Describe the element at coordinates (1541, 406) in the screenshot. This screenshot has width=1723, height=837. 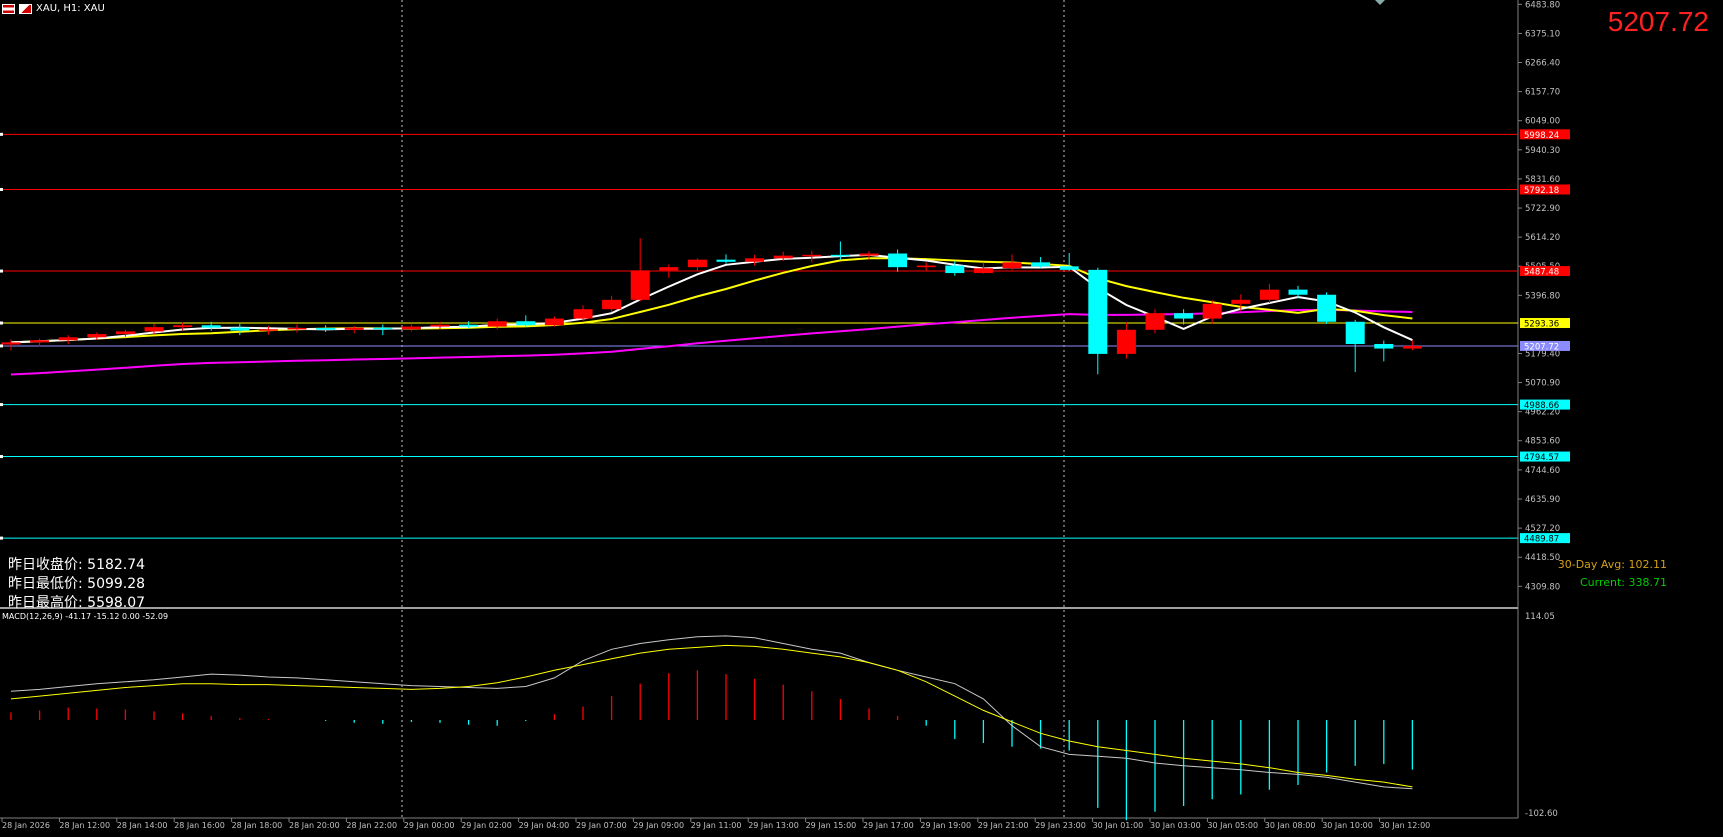
I see `price-level-tag-label: 4988.66` at that location.